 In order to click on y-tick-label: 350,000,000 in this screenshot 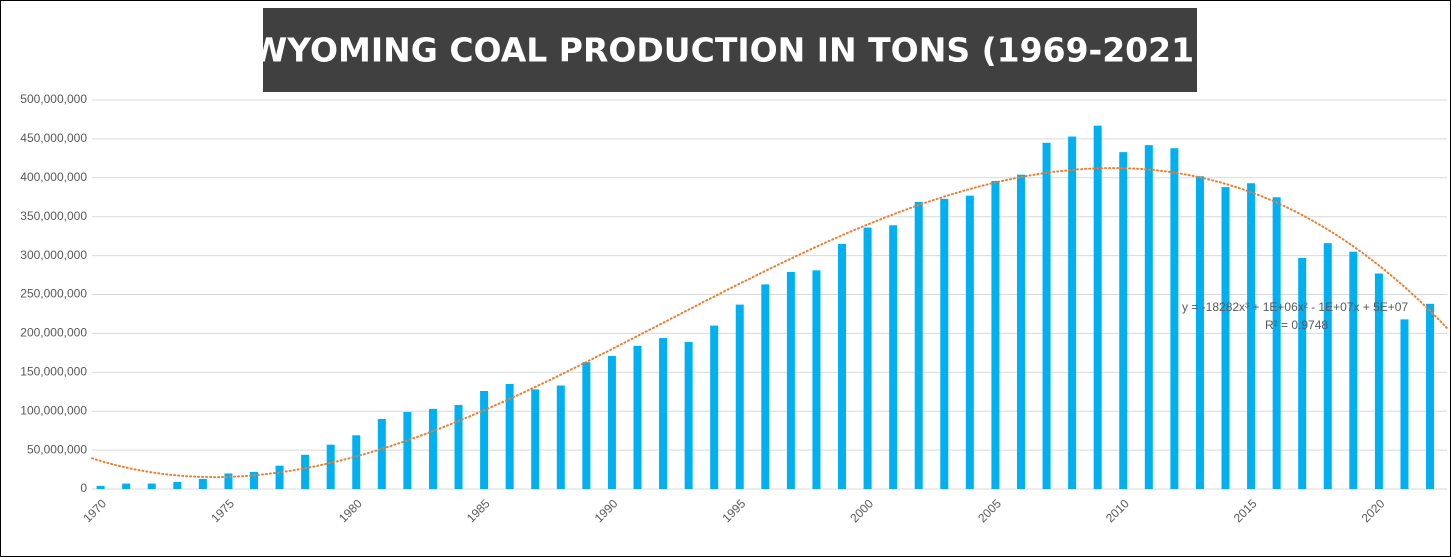, I will do `click(53, 216)`.